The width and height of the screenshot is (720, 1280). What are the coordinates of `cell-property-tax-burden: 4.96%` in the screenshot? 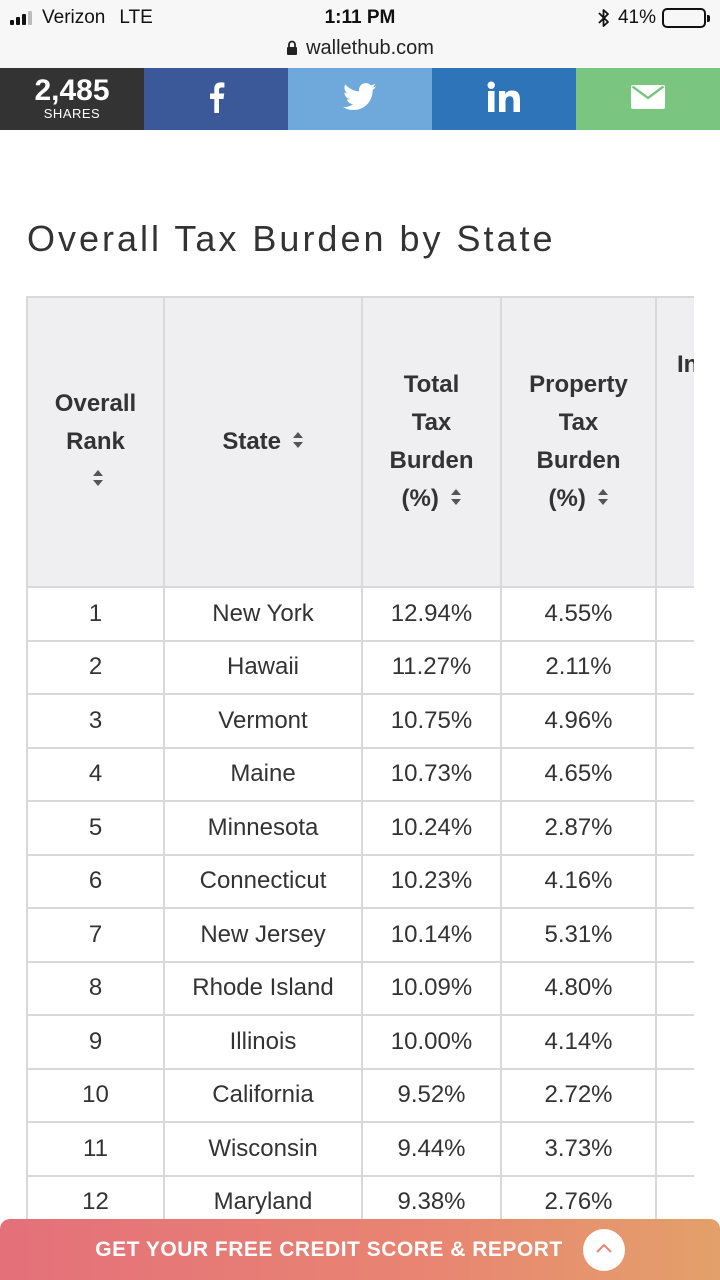 It's located at (578, 721).